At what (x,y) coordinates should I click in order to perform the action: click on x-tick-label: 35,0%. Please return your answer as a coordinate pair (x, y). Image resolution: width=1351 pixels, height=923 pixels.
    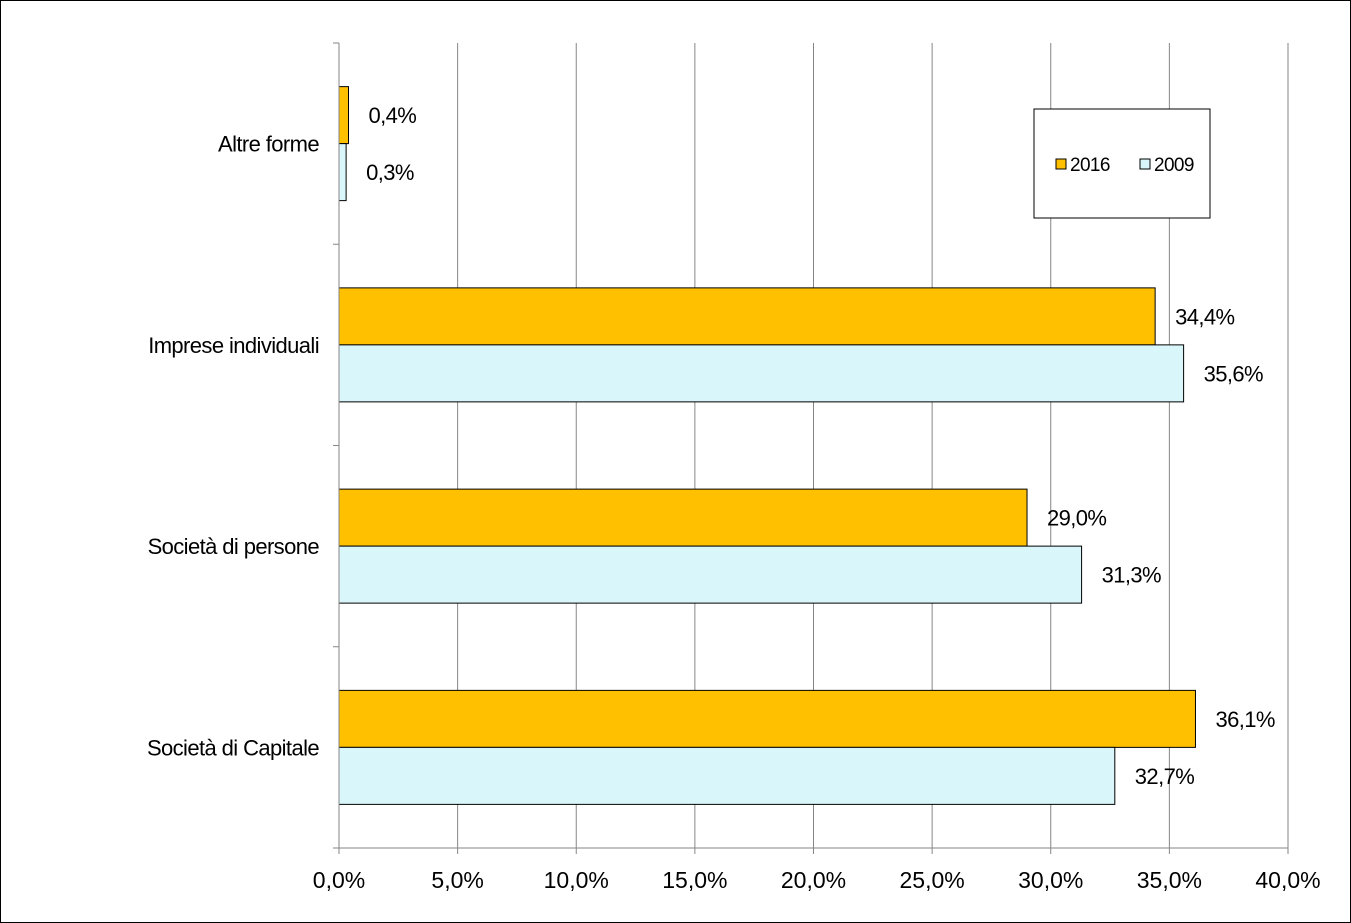
    Looking at the image, I should click on (1169, 880).